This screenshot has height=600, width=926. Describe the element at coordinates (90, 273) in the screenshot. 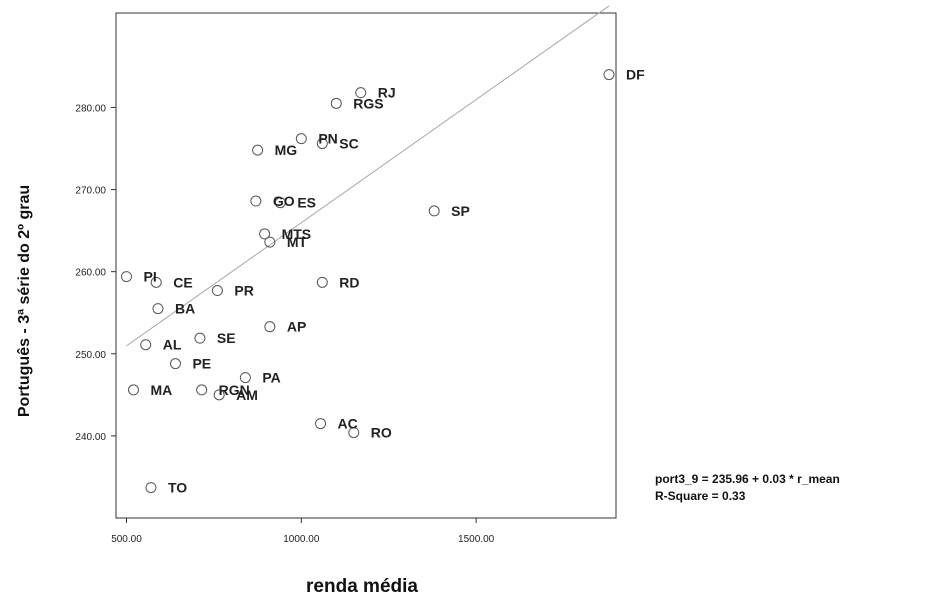

I see `y-tick-label: 260.00` at that location.